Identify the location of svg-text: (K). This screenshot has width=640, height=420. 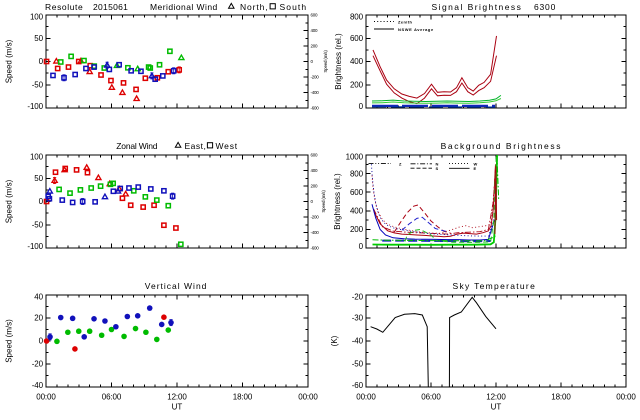
(334, 340).